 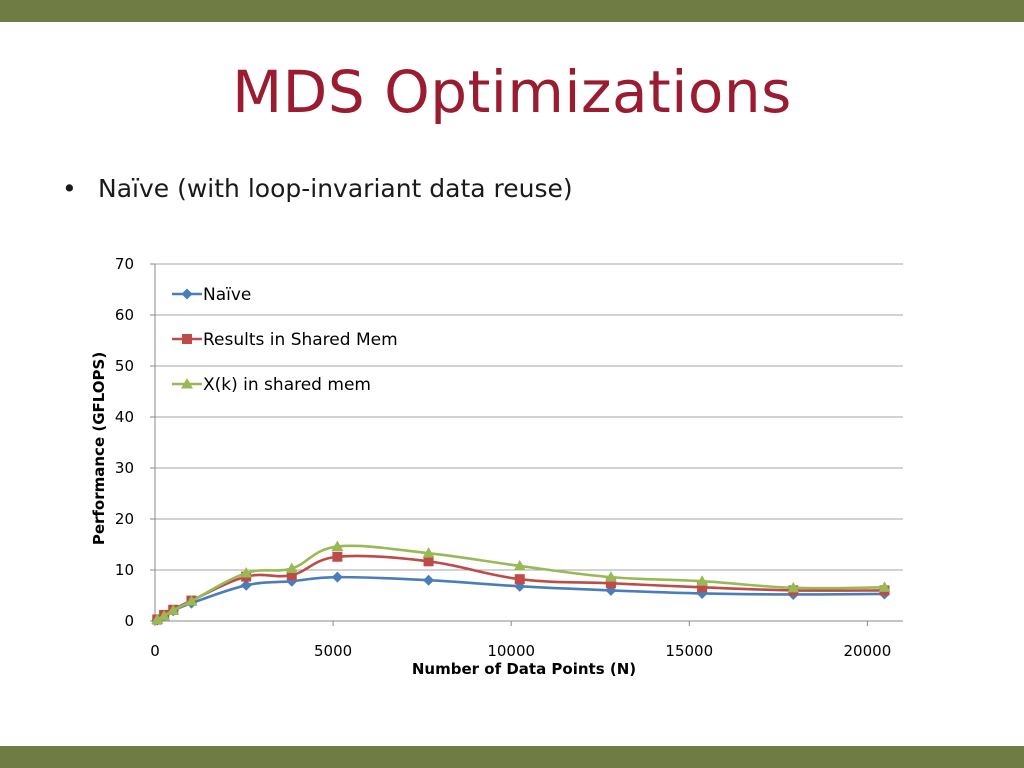 I want to click on bullet-item: • Naïve (with loop-invariant data reuse), so click(x=317, y=188).